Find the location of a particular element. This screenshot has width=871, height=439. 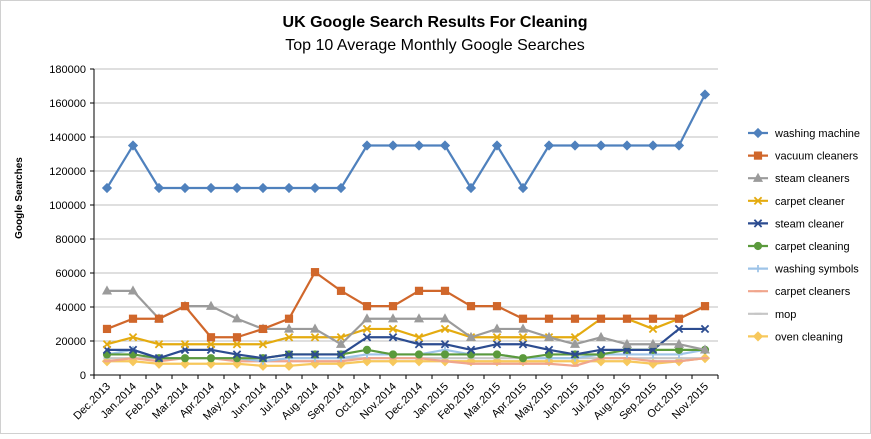

legend-item-steam-cleaners: steam cleaners is located at coordinates (799, 178).